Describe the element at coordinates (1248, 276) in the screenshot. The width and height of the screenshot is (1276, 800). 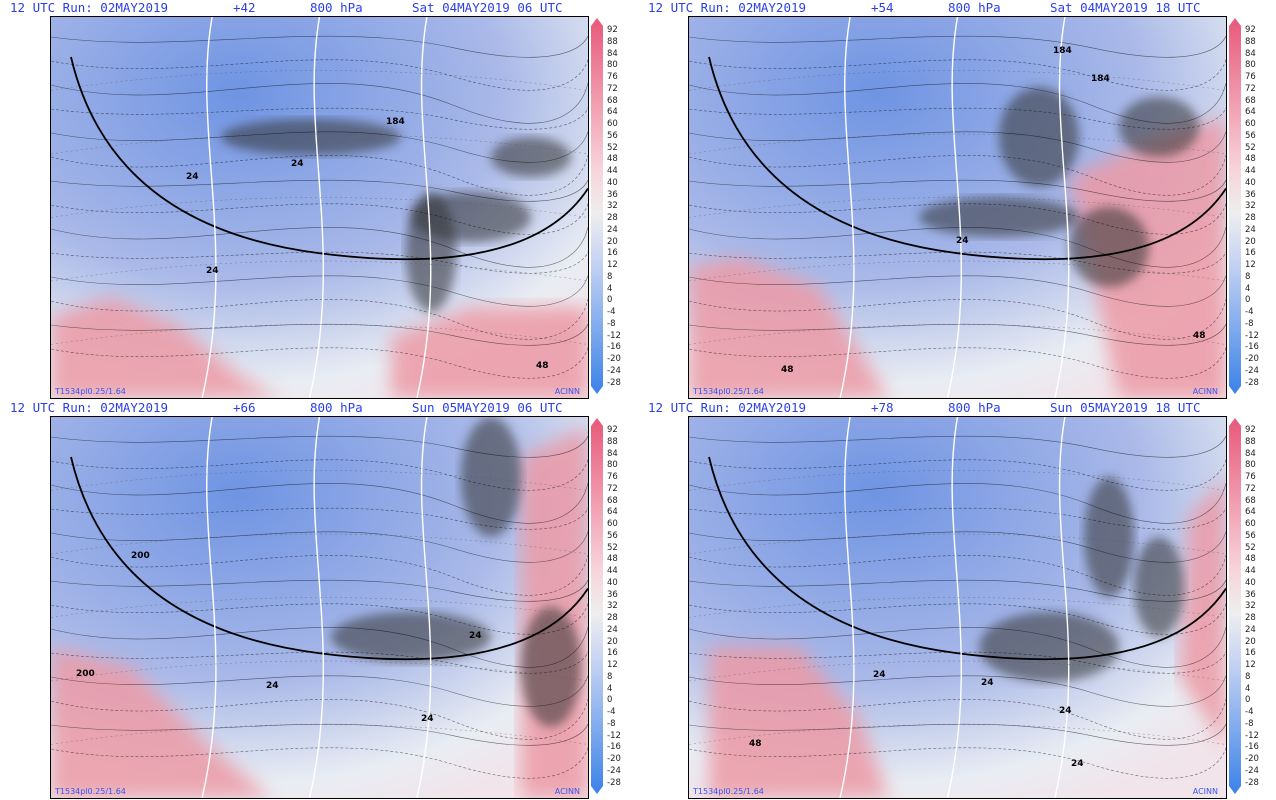
I see `colorbar-tick: 8` at that location.